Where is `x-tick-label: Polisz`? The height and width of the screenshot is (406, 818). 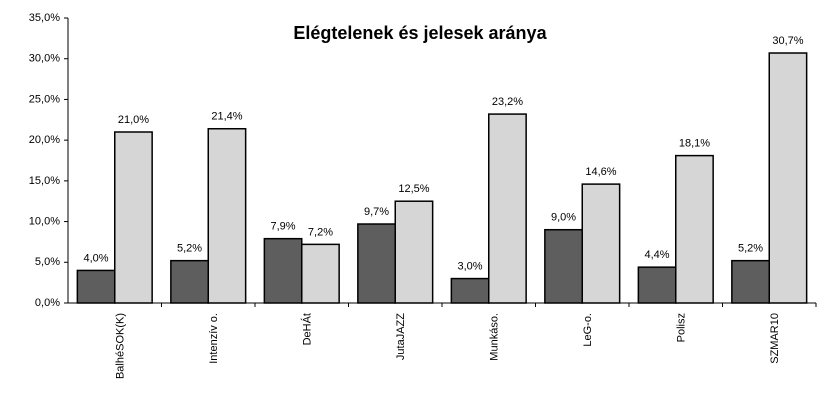 x-tick-label: Polisz is located at coordinates (682, 327).